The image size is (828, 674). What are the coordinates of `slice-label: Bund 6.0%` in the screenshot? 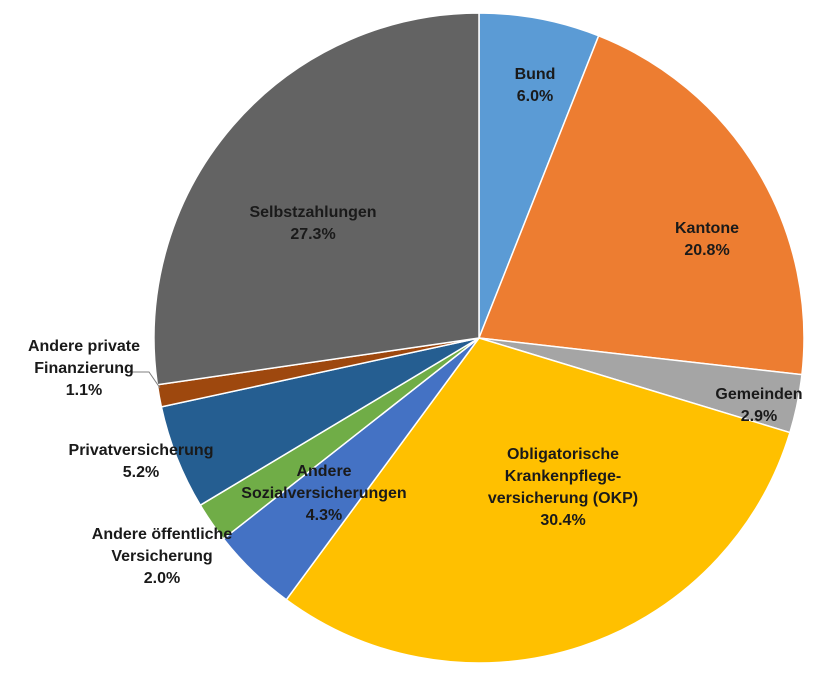 It's located at (535, 85).